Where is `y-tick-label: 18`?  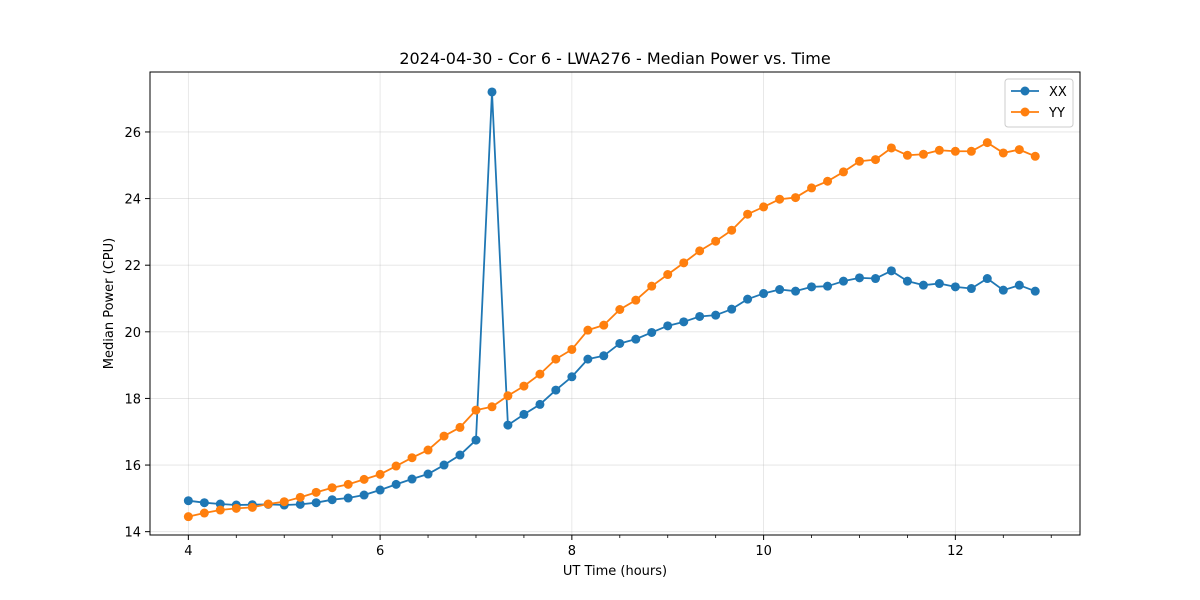
y-tick-label: 18 is located at coordinates (132, 399).